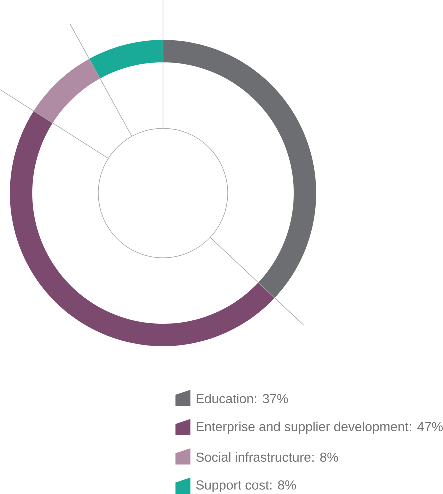  I want to click on legend-label: Social infrastructure, so click(253, 457).